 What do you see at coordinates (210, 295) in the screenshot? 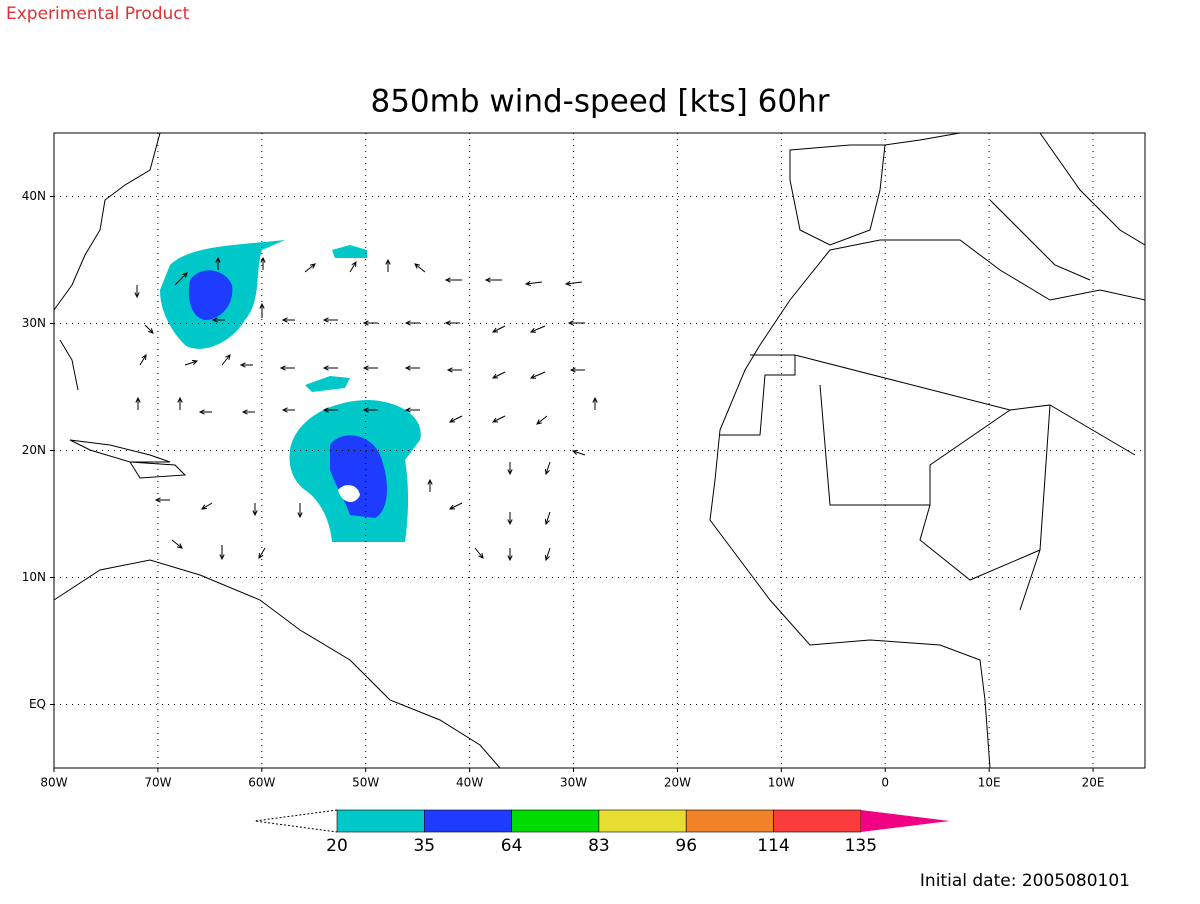
I see `wind-area-blue` at bounding box center [210, 295].